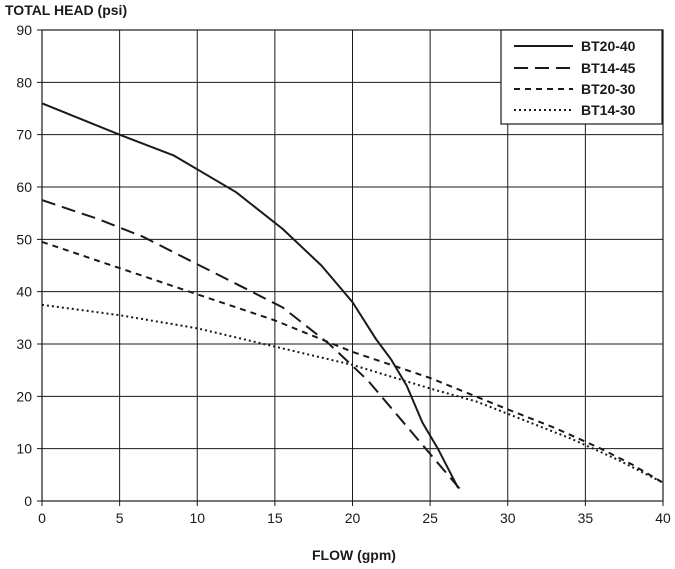  Describe the element at coordinates (28, 501) in the screenshot. I see `y-tick-label: 0` at that location.